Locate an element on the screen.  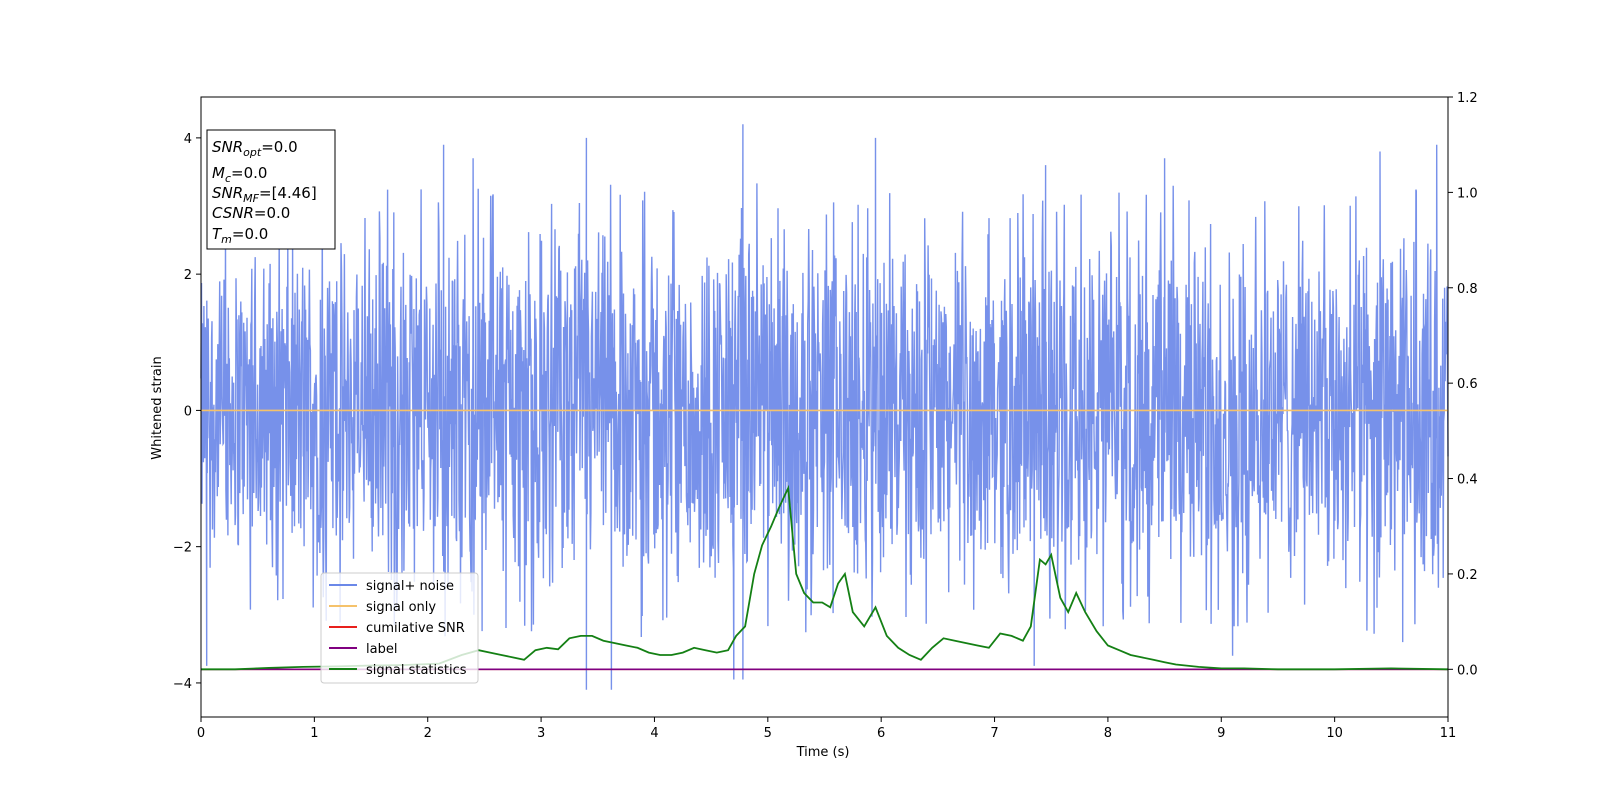
x-tick-label: 0 is located at coordinates (201, 733).